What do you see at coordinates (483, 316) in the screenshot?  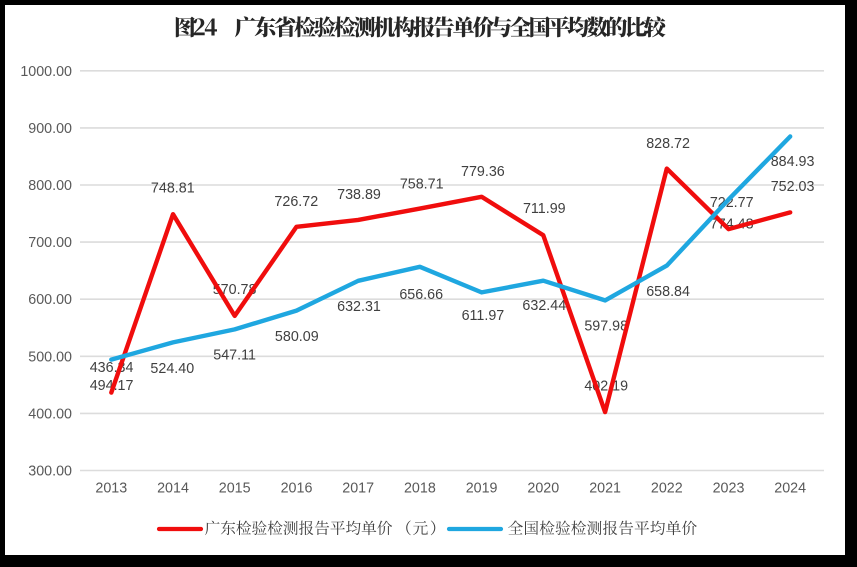 I see `svg-text: 611.97` at bounding box center [483, 316].